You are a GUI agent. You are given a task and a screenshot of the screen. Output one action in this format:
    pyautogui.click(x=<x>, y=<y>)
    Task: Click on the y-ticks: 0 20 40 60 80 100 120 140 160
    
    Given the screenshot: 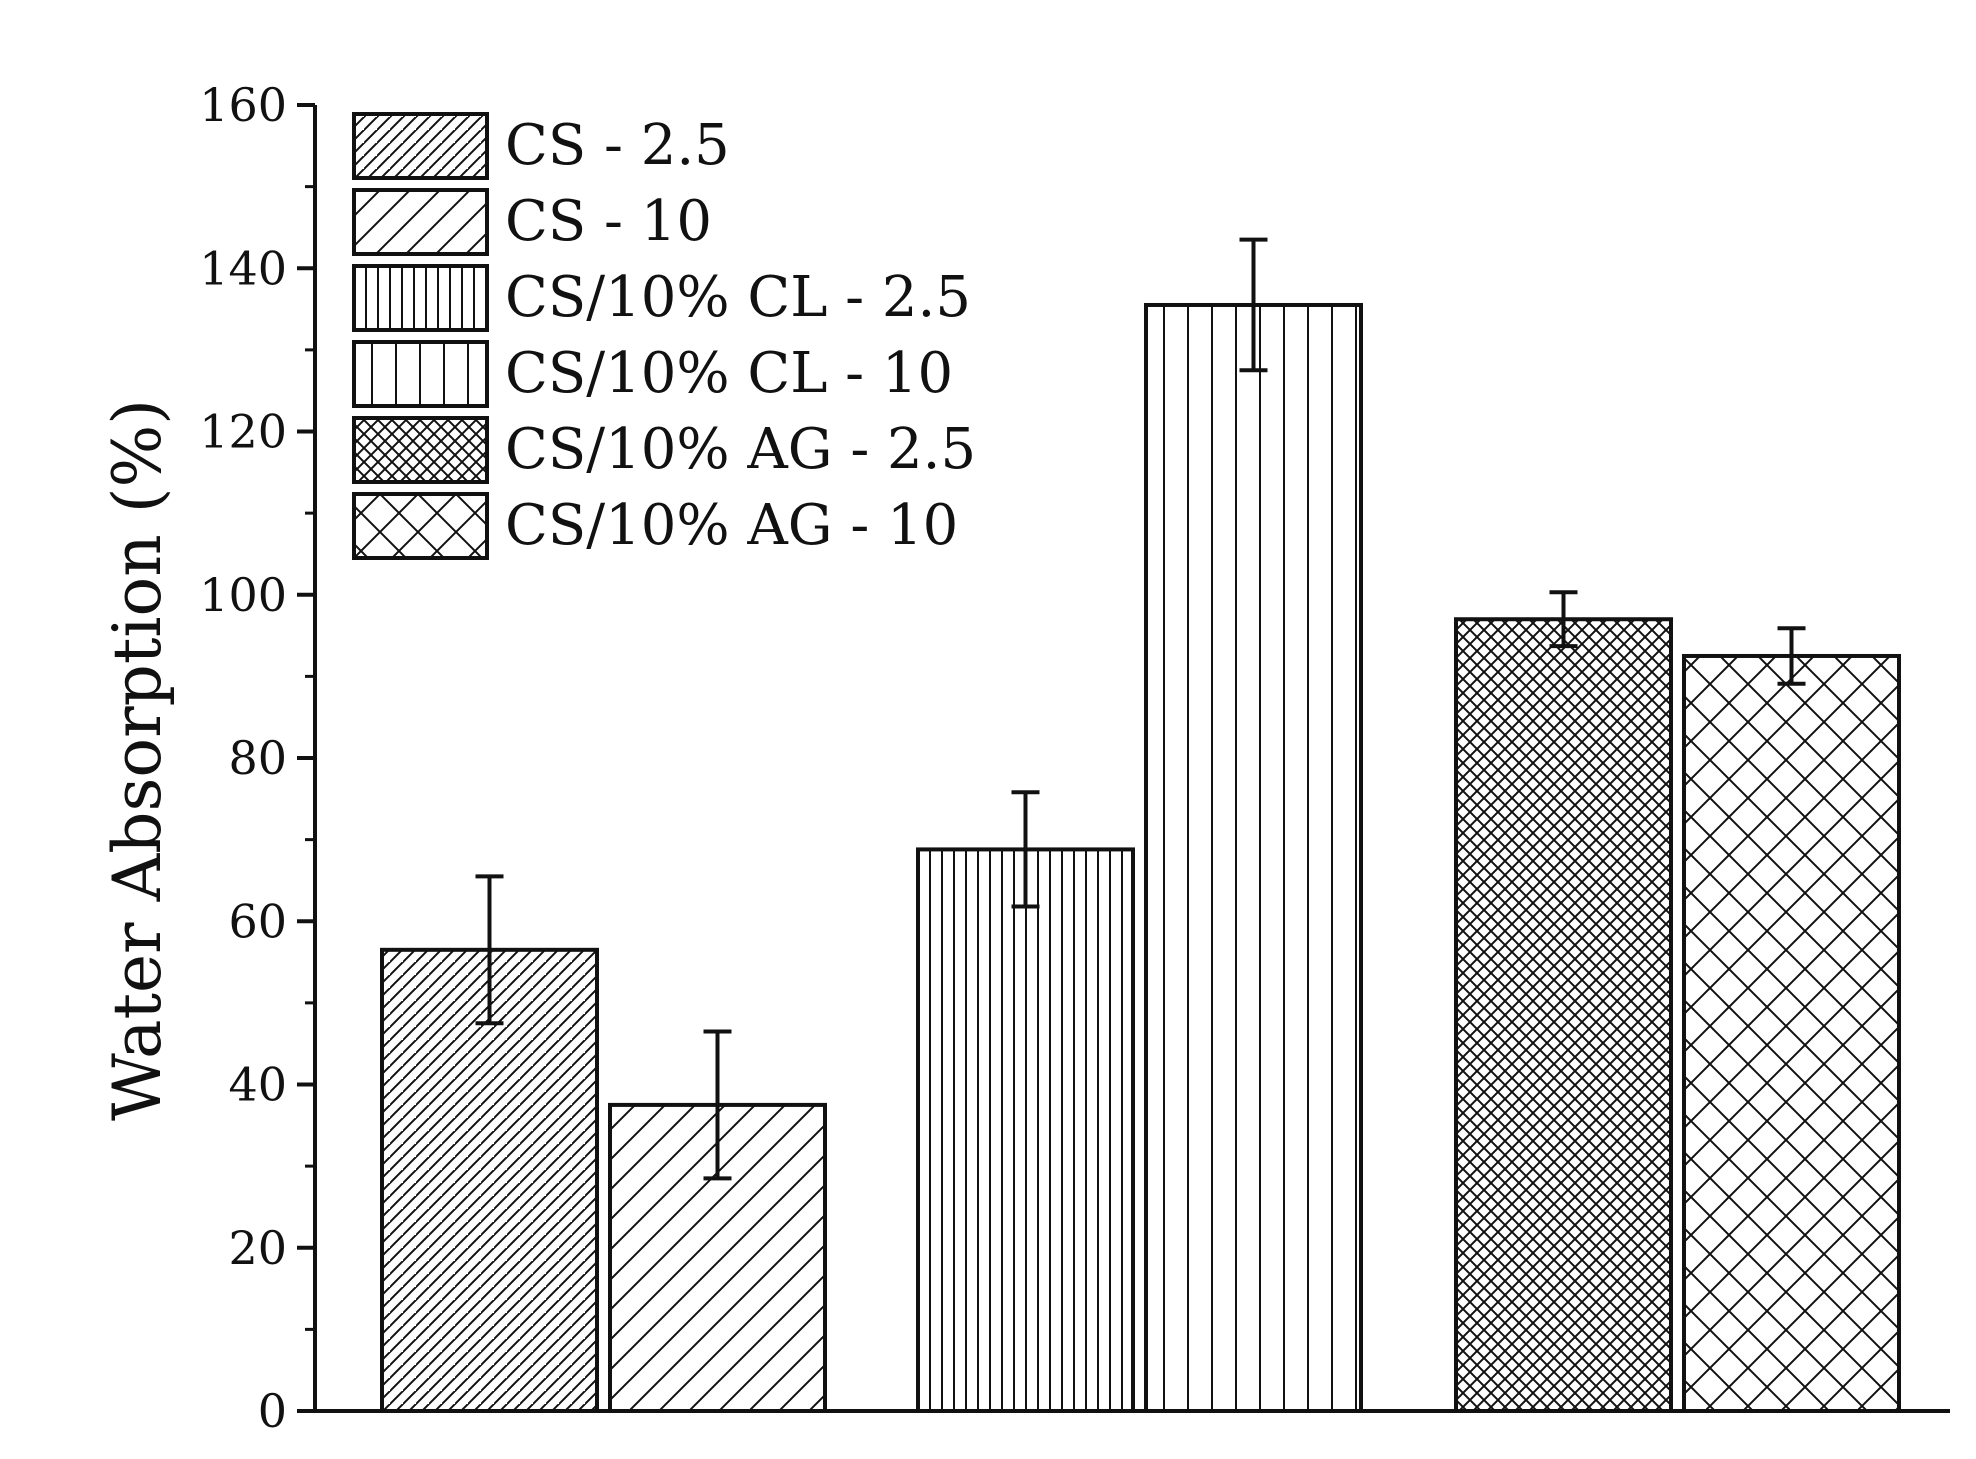 What is the action you would take?
    pyautogui.click(x=257, y=758)
    